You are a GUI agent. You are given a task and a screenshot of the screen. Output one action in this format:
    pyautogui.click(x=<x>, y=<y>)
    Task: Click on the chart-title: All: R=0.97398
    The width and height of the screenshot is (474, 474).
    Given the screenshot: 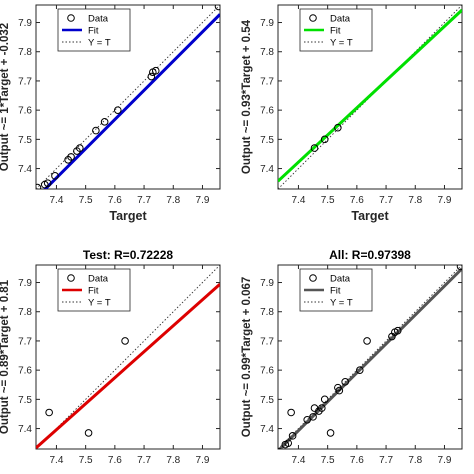 What is the action you would take?
    pyautogui.click(x=370, y=255)
    